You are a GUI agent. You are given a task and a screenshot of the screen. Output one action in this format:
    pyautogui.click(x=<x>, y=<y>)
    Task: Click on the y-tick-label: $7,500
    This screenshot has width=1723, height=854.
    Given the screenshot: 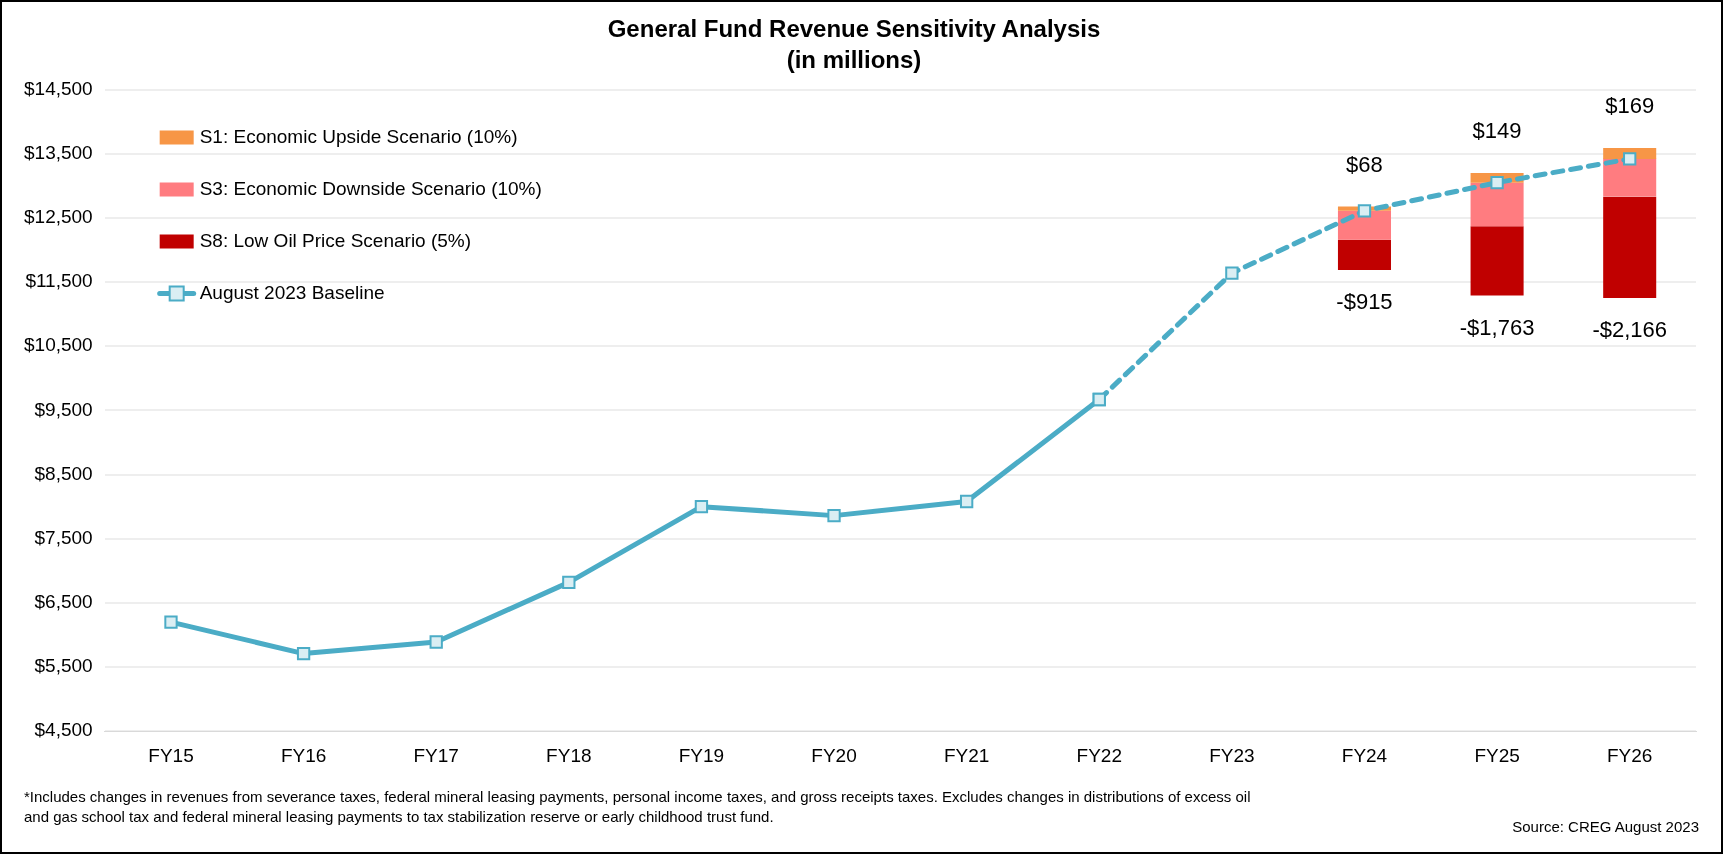 What is the action you would take?
    pyautogui.click(x=63, y=537)
    